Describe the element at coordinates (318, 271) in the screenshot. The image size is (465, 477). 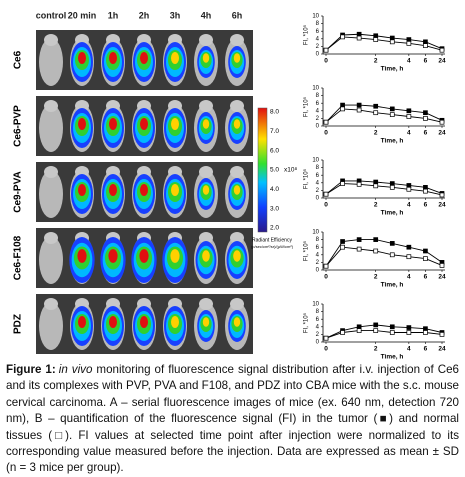
I see `y-tick-label: 0` at that location.